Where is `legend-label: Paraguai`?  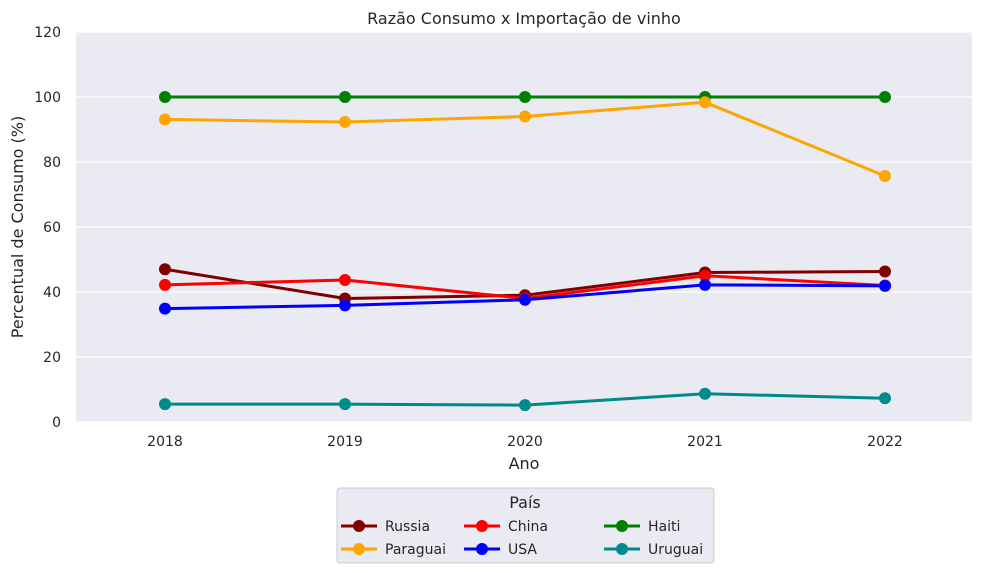 legend-label: Paraguai is located at coordinates (415, 550).